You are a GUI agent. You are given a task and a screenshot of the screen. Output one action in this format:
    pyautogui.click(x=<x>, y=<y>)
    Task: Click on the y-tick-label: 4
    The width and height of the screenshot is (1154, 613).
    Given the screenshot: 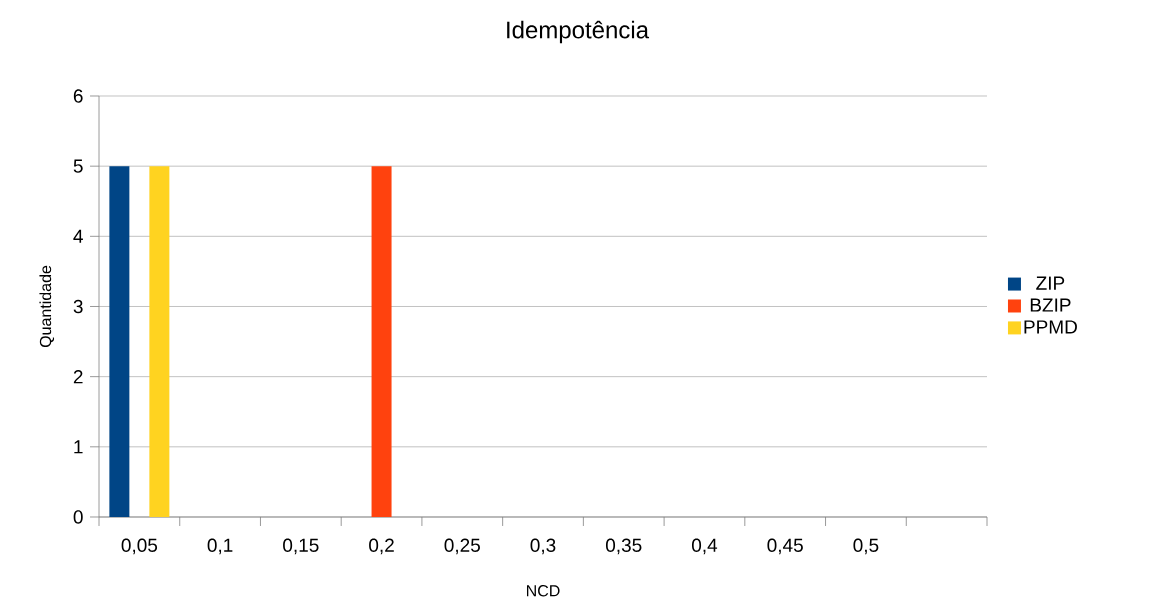 What is the action you would take?
    pyautogui.click(x=78, y=236)
    